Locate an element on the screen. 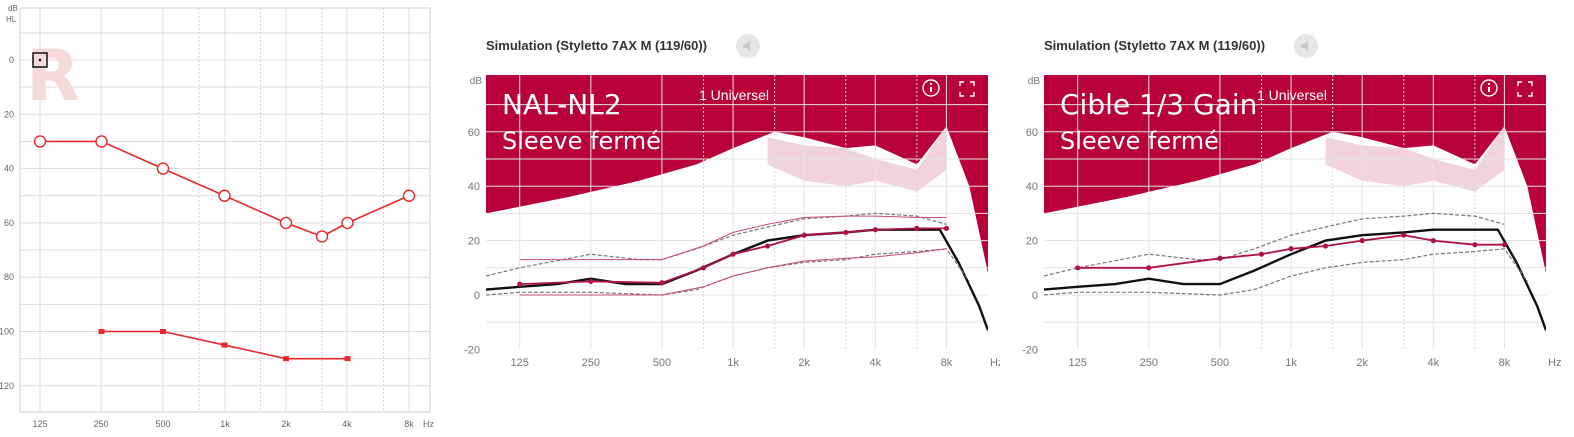 The image size is (1574, 437). y-tick-label: 100 is located at coordinates (7, 332).